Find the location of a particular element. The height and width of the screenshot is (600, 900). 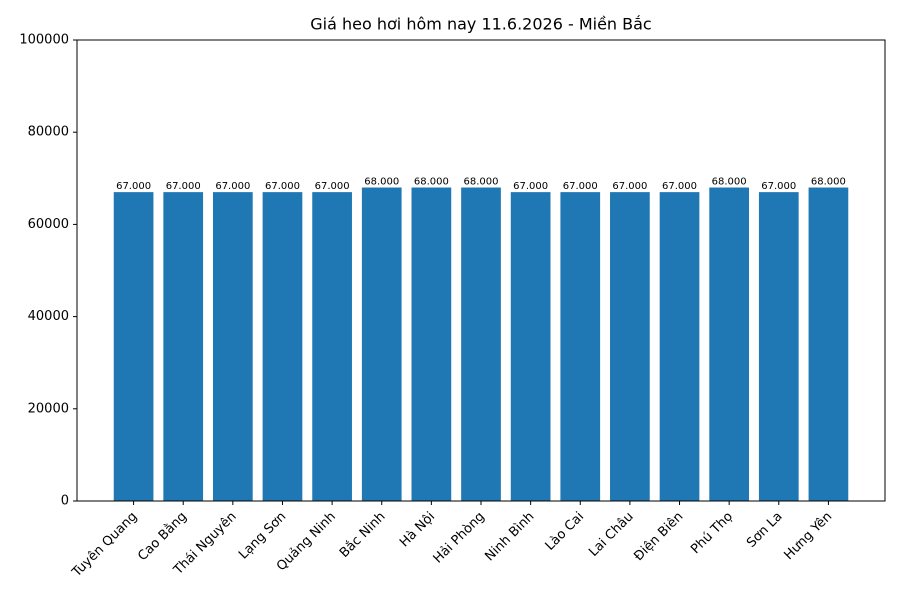

x-tick-label: Ninh Bình is located at coordinates (509, 536).